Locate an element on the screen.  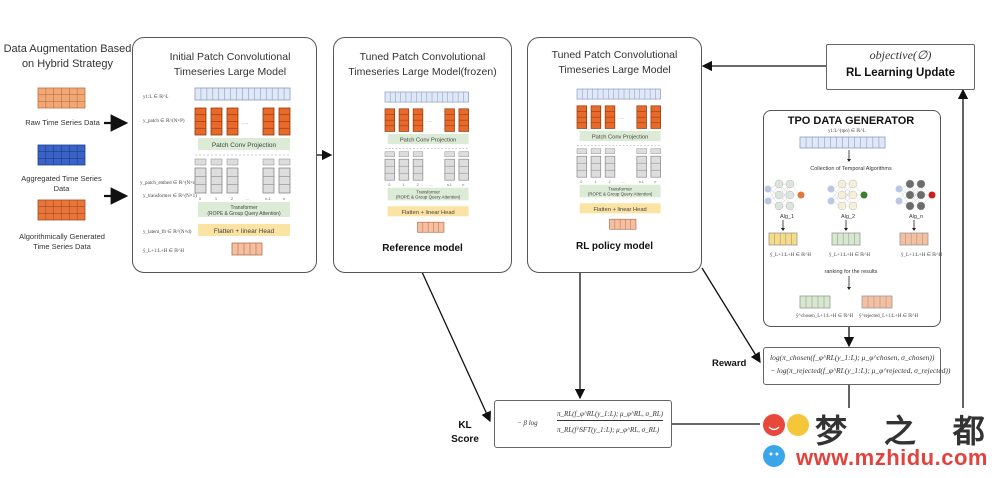
rejected-output is located at coordinates (877, 302).